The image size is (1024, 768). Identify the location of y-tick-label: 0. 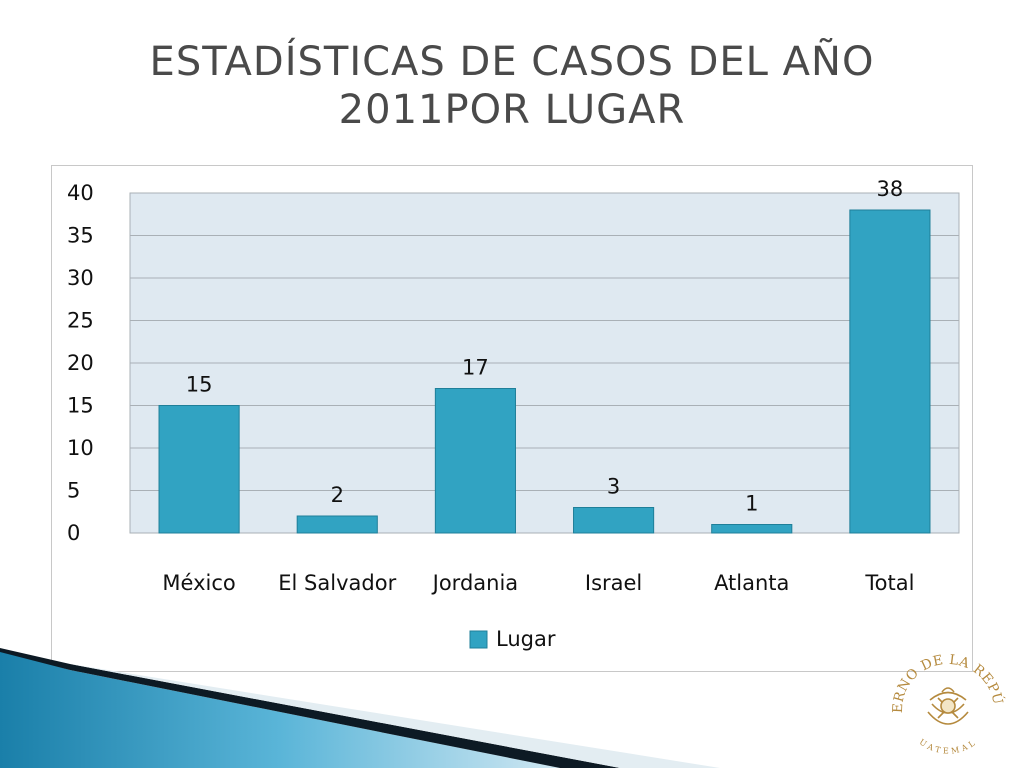
(73, 533).